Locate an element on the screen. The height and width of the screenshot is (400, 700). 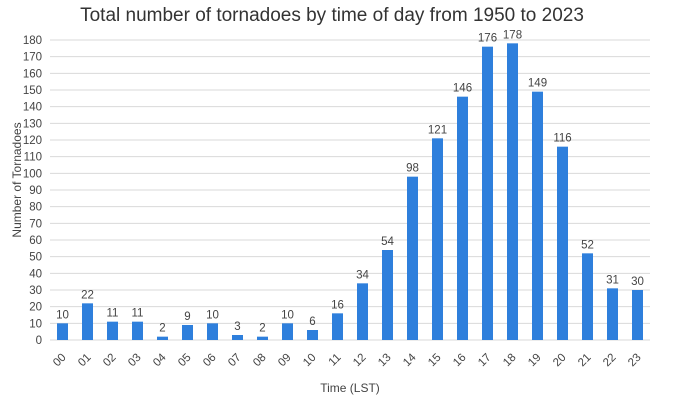
x-tick-label-21: 21 is located at coordinates (585, 361).